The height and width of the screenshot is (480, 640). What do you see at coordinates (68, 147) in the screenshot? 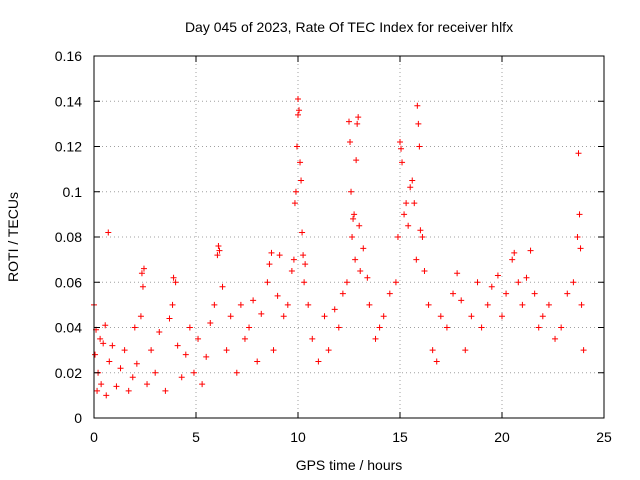
I see `y-tick-label: 0.12` at bounding box center [68, 147].